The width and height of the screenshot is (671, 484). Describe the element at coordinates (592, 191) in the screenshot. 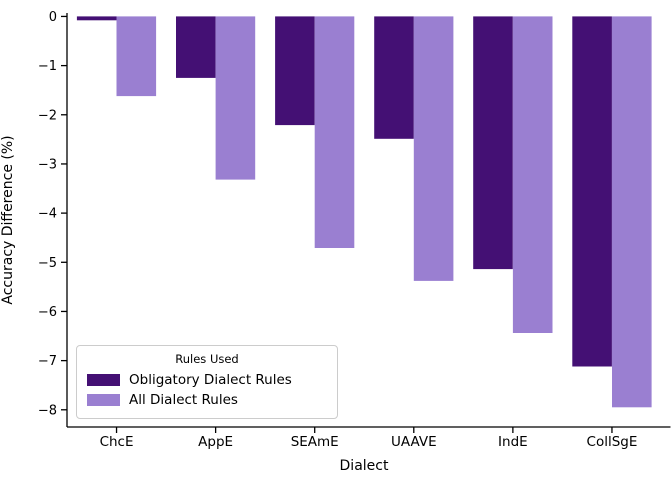

I see `bar-CollSgE-series0` at that location.